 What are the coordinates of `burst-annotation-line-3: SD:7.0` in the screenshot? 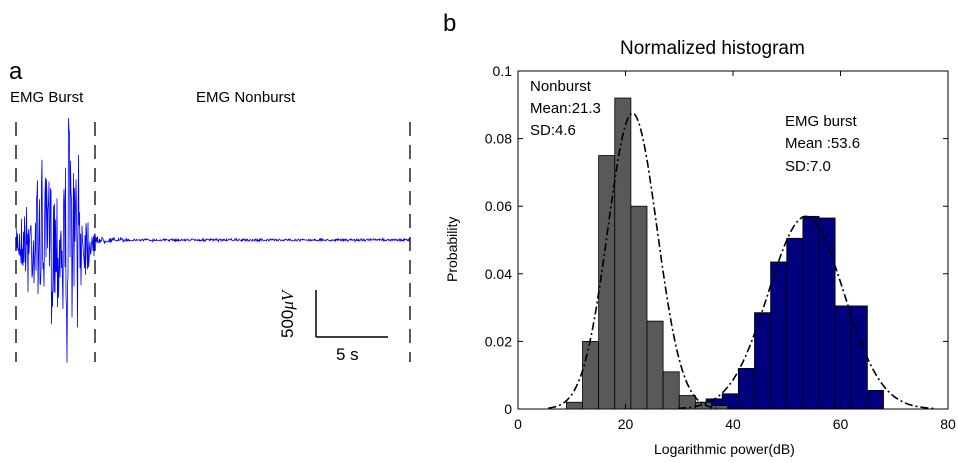 It's located at (808, 166).